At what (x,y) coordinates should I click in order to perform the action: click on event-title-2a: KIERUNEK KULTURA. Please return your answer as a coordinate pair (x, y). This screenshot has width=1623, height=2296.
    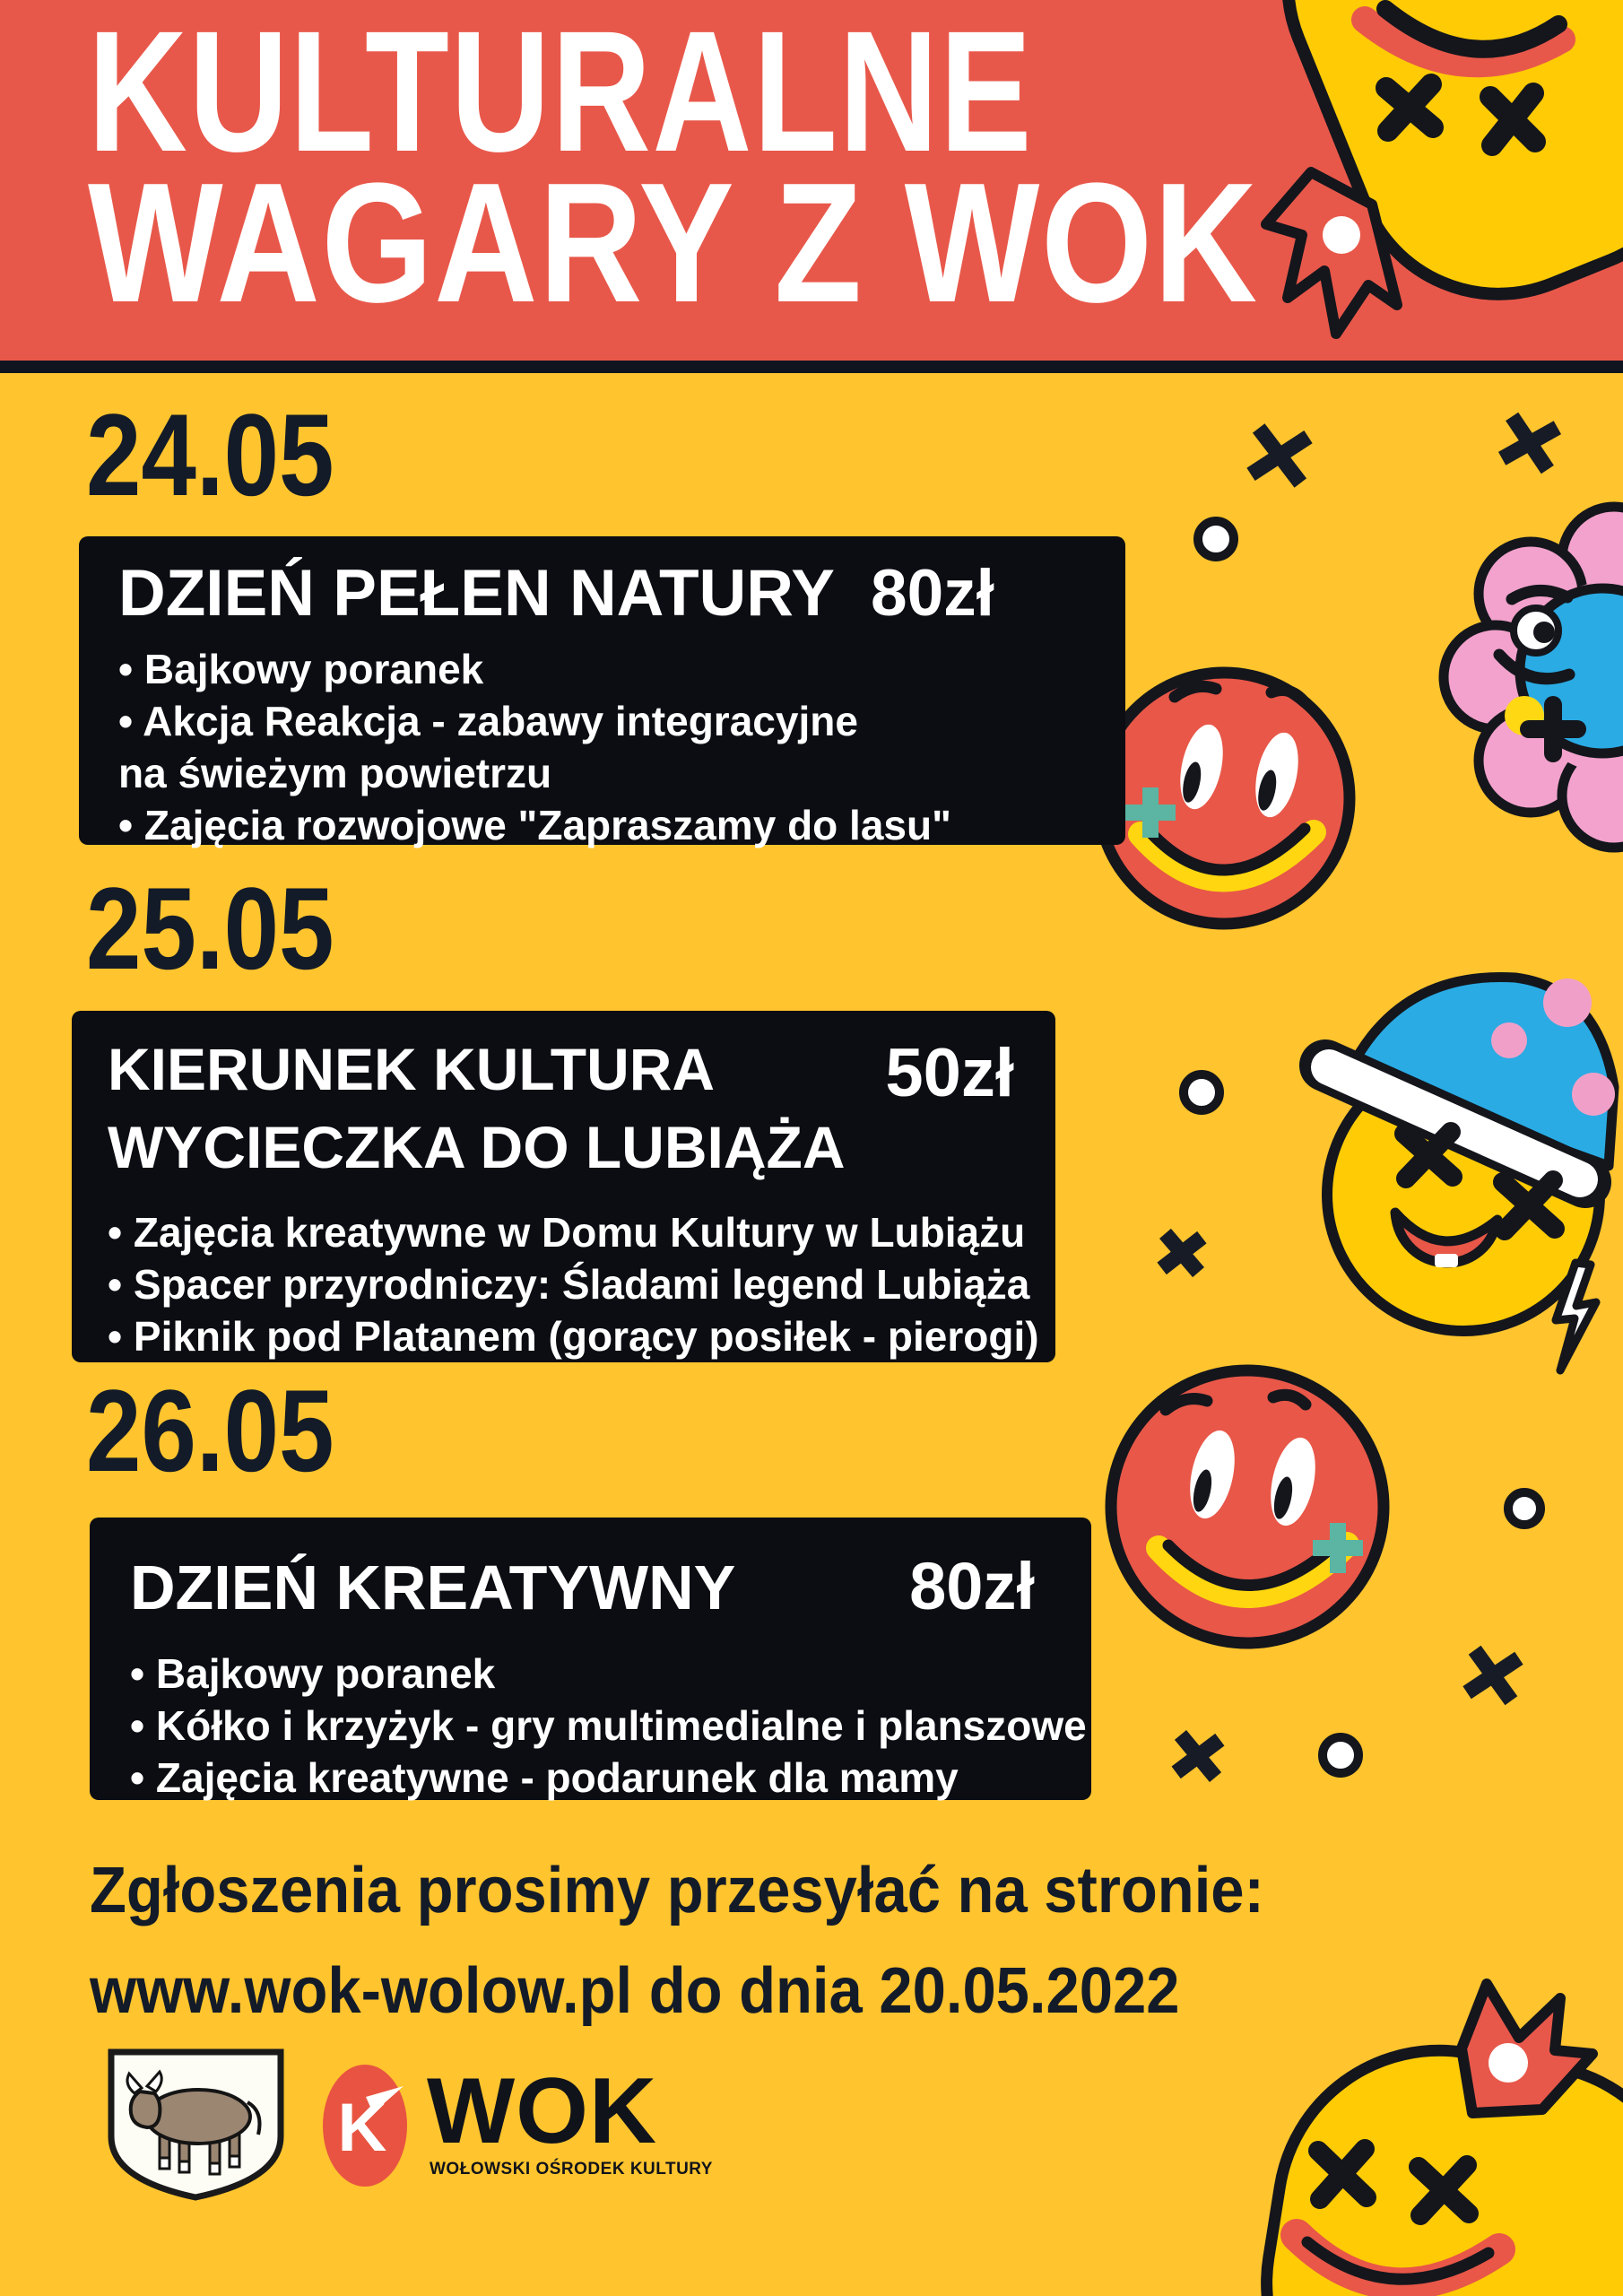
    Looking at the image, I should click on (412, 1069).